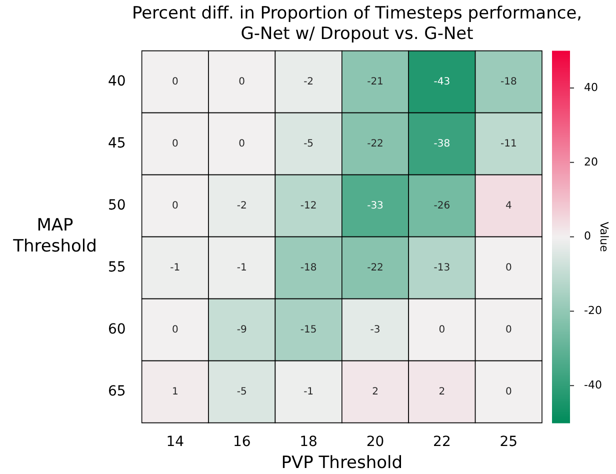  Describe the element at coordinates (442, 82) in the screenshot. I see `data-label: -43` at that location.